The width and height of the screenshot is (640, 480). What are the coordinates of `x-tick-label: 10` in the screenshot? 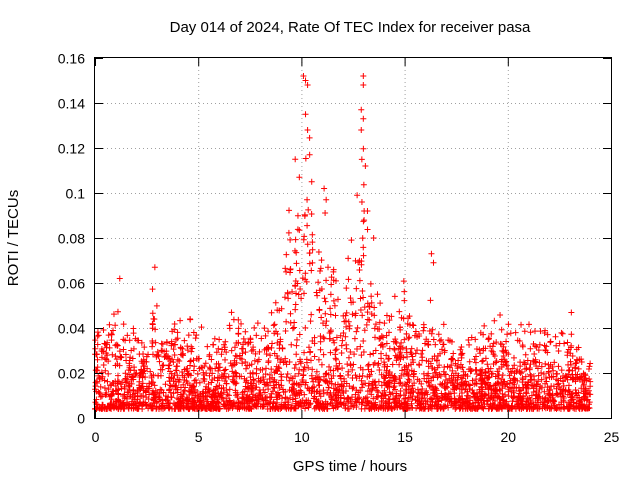 It's located at (302, 437).